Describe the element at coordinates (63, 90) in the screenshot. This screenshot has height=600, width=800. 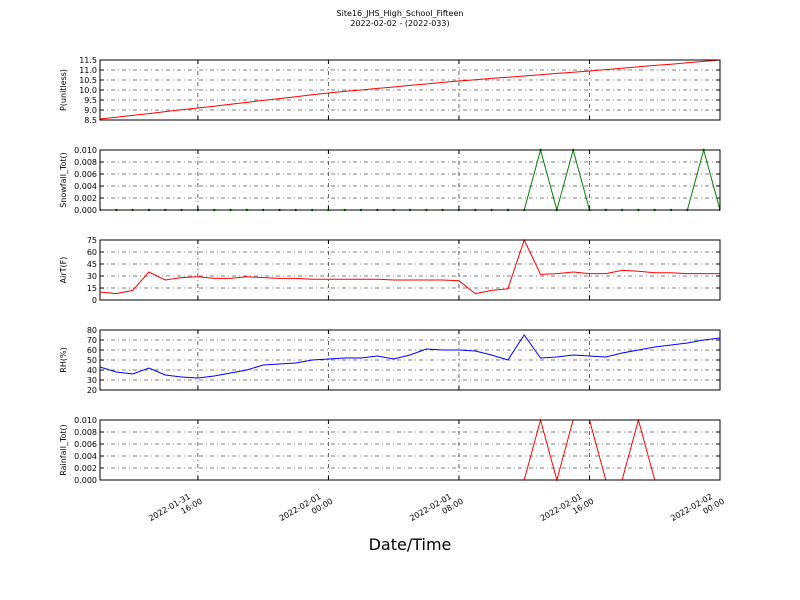
I see `y-axis-label: P(unitless)` at that location.